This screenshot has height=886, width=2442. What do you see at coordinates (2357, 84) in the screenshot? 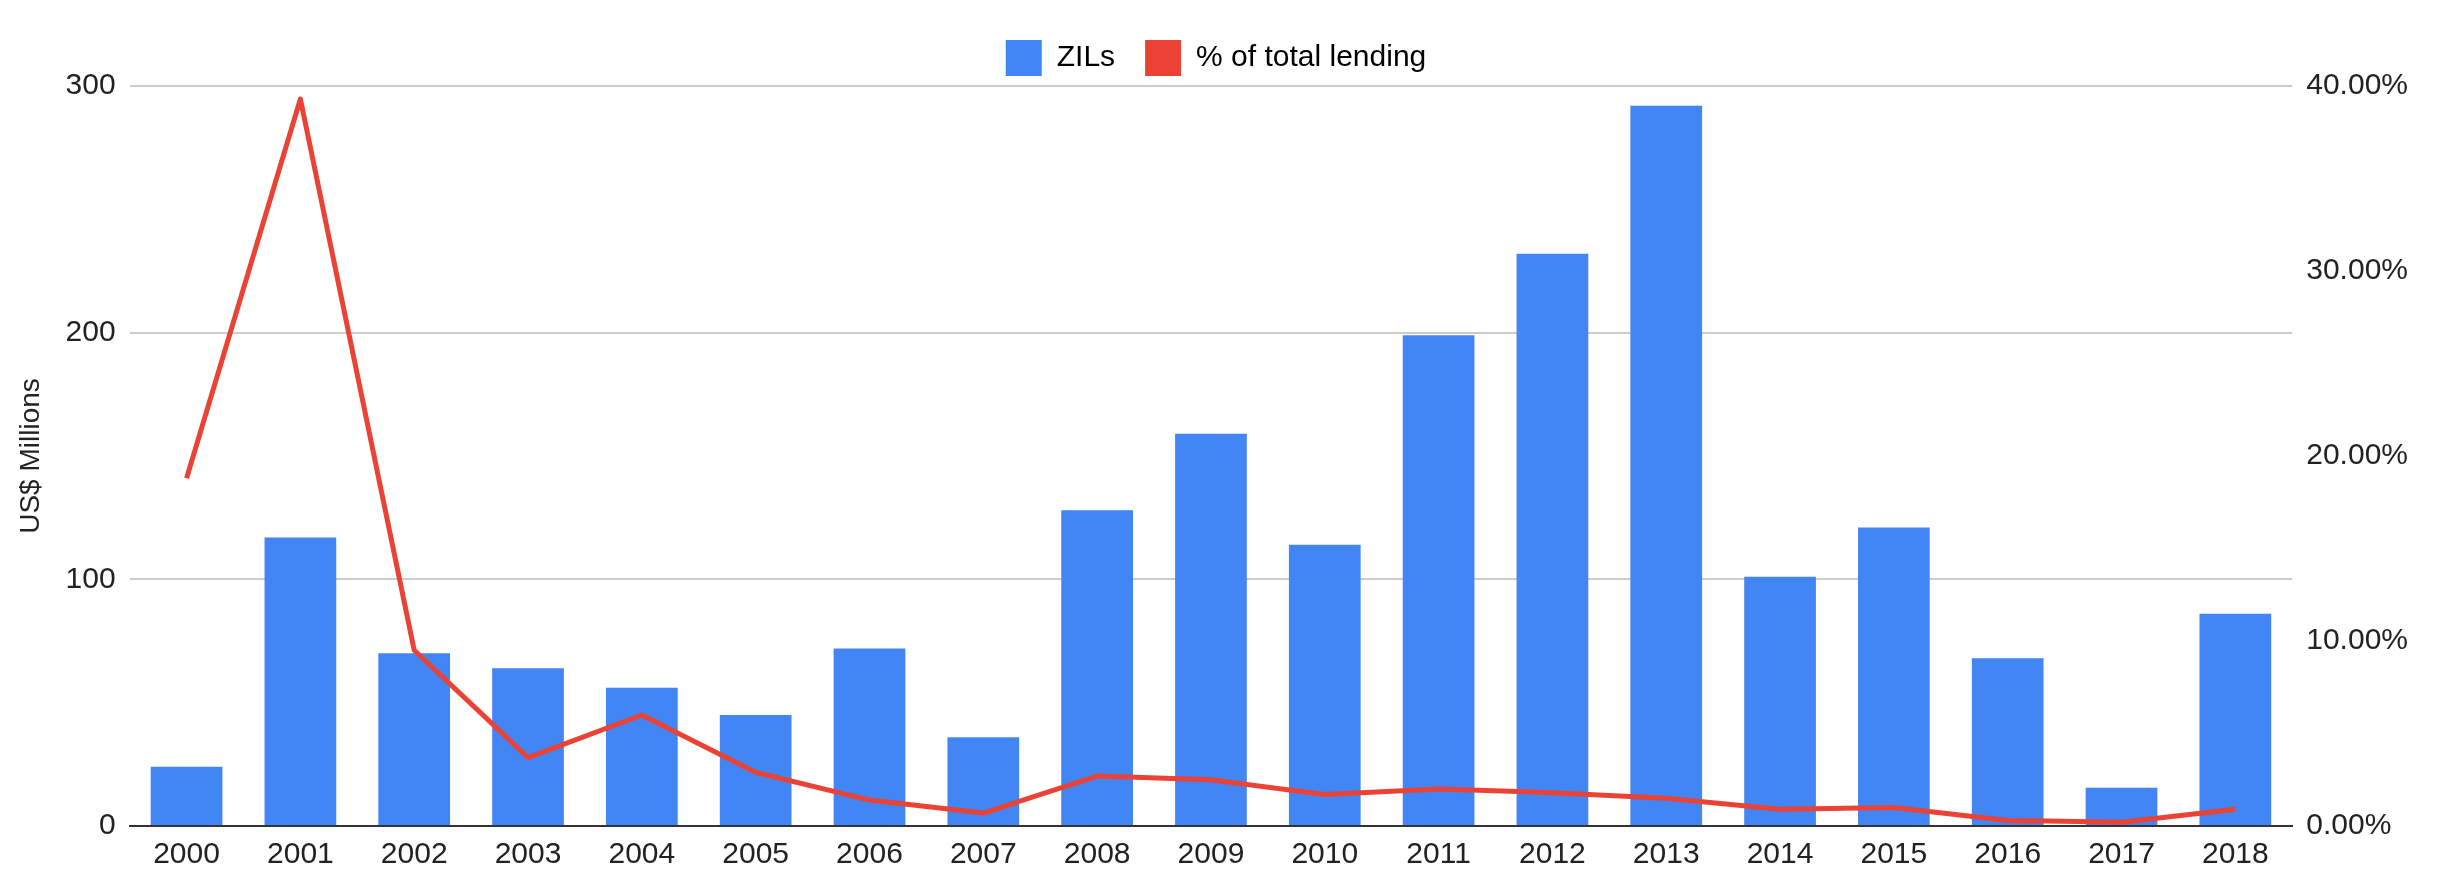
I see `y2-tick-label: 40.00%` at bounding box center [2357, 84].